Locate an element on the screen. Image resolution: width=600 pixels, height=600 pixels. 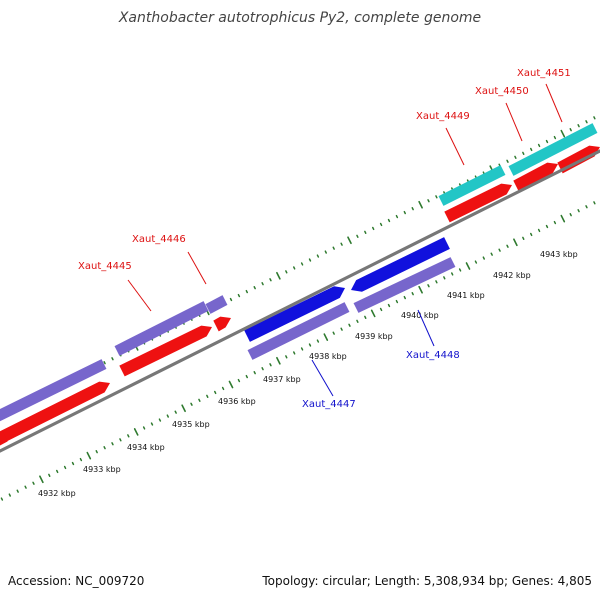
tick-label: 4937 kbp is located at coordinates (282, 379).